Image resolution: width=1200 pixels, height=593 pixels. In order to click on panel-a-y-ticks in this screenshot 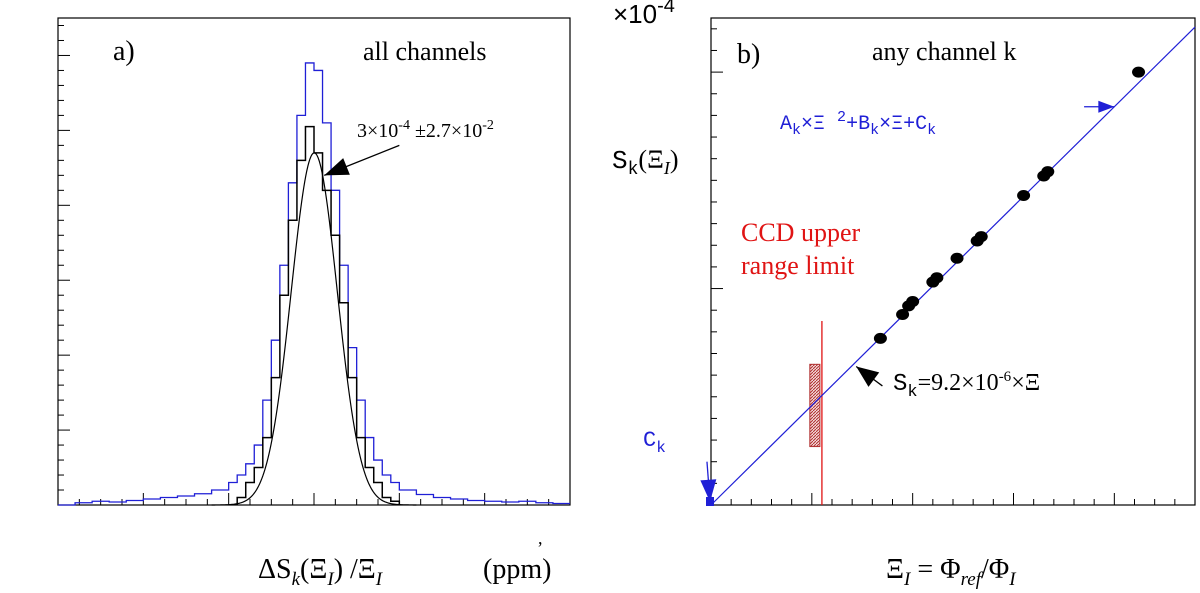, I will do `click(64, 265)`.